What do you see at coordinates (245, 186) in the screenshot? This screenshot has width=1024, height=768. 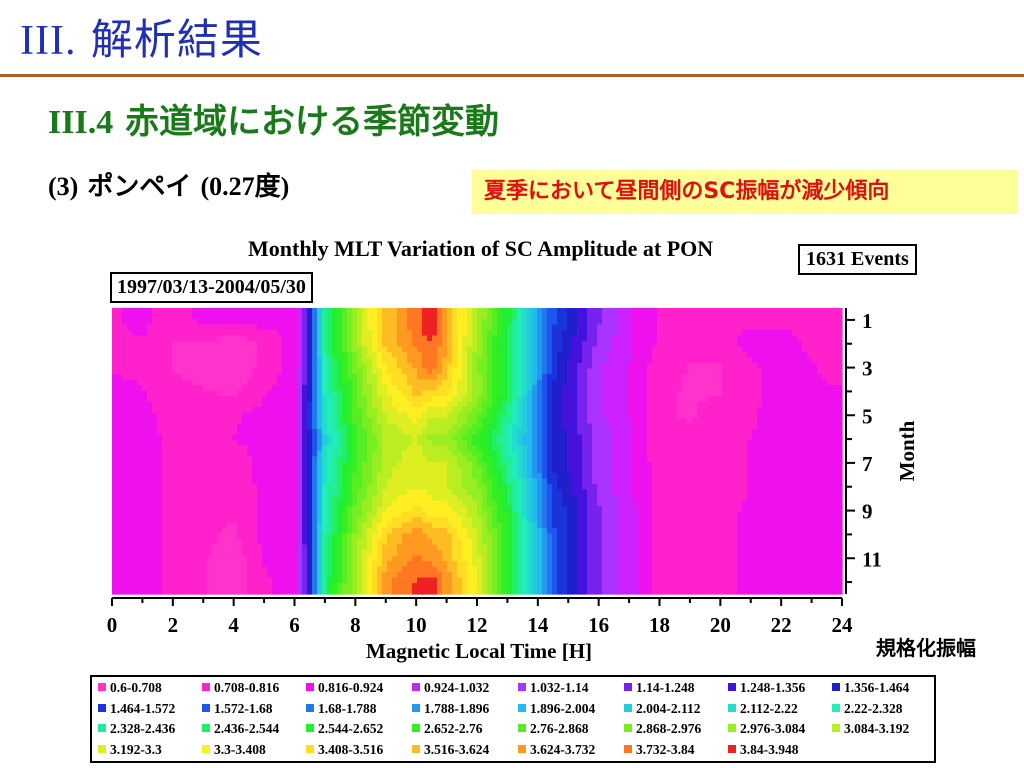 I see `subsection-latitude: (0.27度)` at bounding box center [245, 186].